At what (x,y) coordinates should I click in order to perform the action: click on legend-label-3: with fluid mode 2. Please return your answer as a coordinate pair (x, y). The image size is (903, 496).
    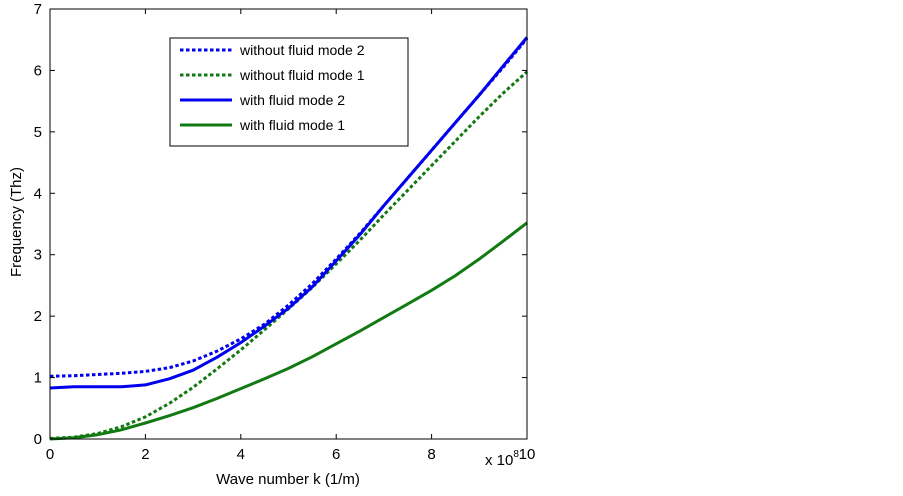
    Looking at the image, I should click on (292, 100).